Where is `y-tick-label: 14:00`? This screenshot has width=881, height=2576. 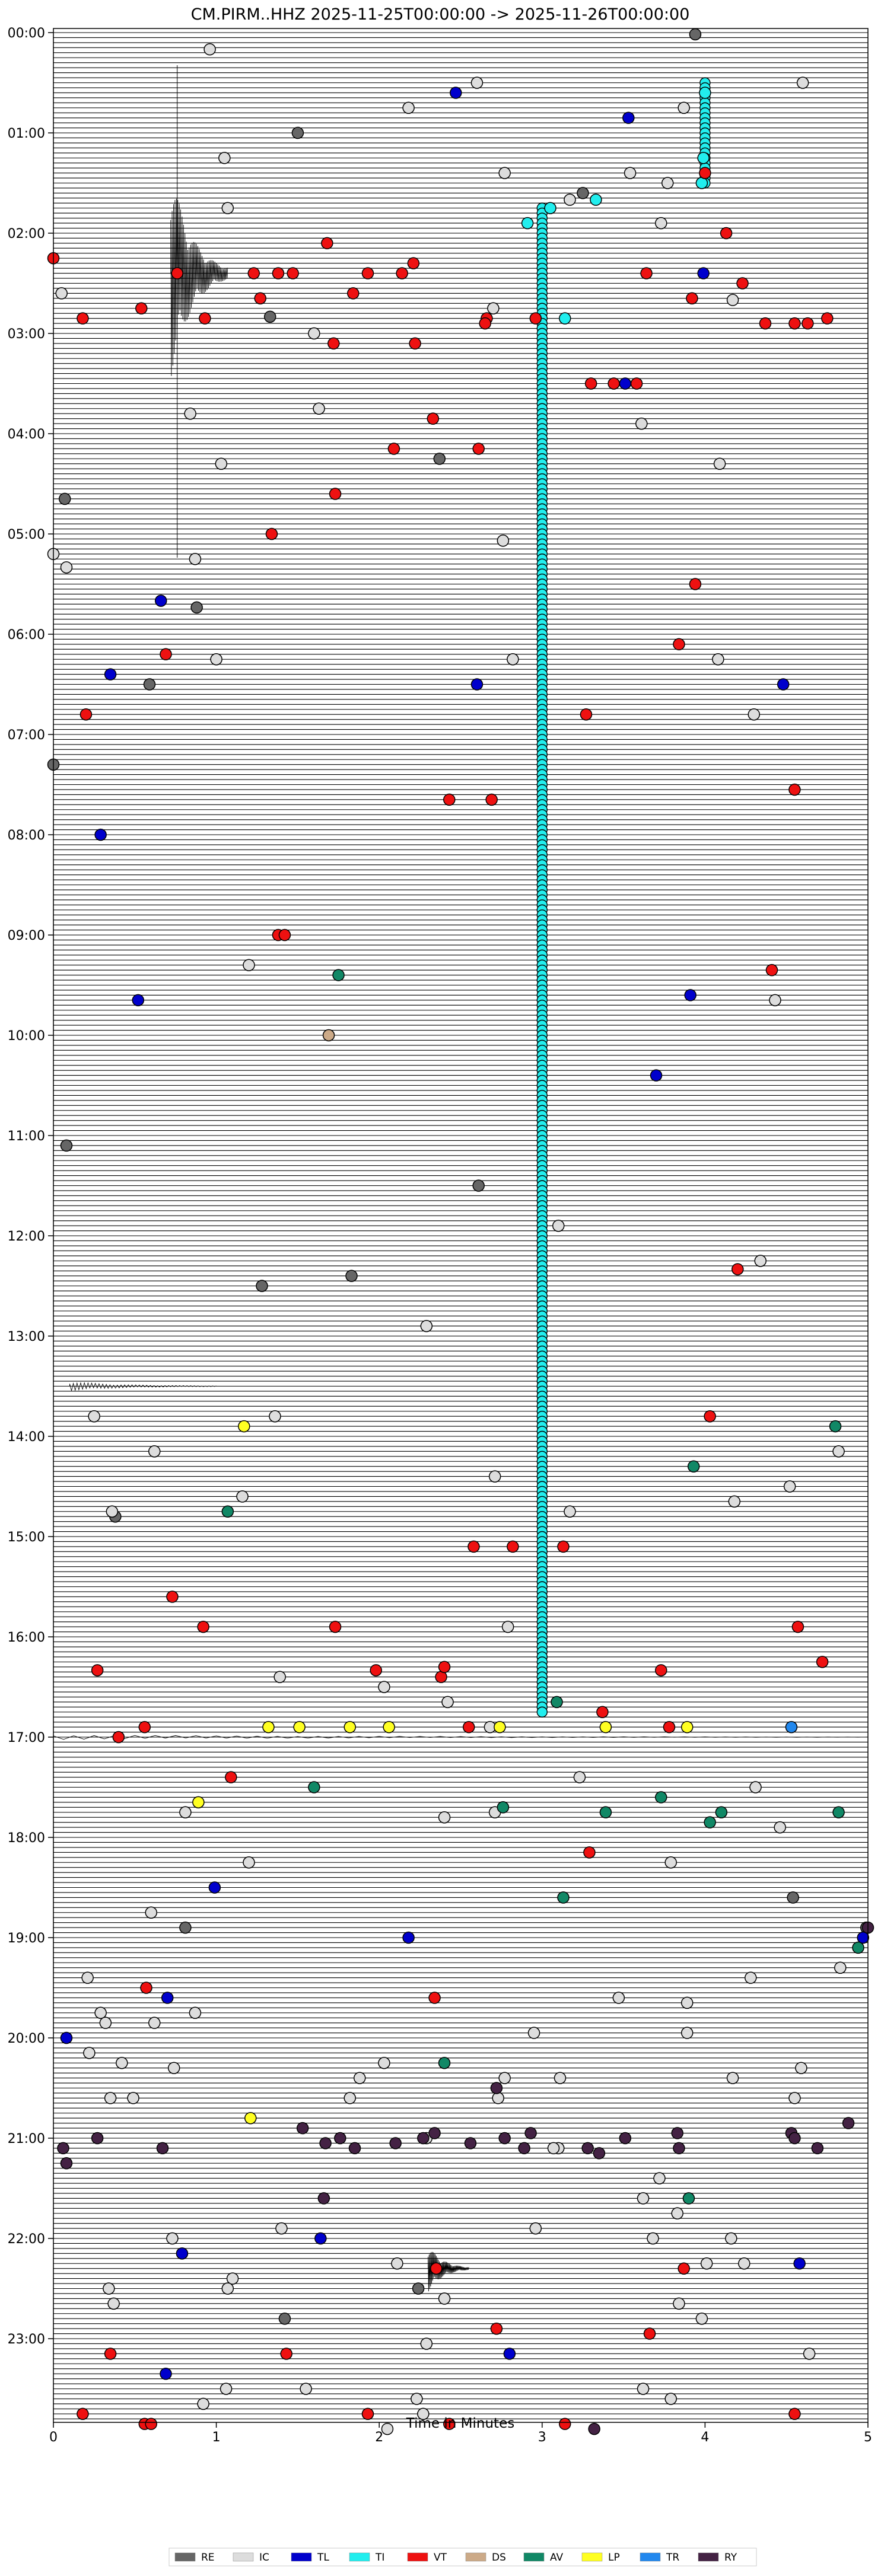
y-tick-label: 14:00 is located at coordinates (27, 1437).